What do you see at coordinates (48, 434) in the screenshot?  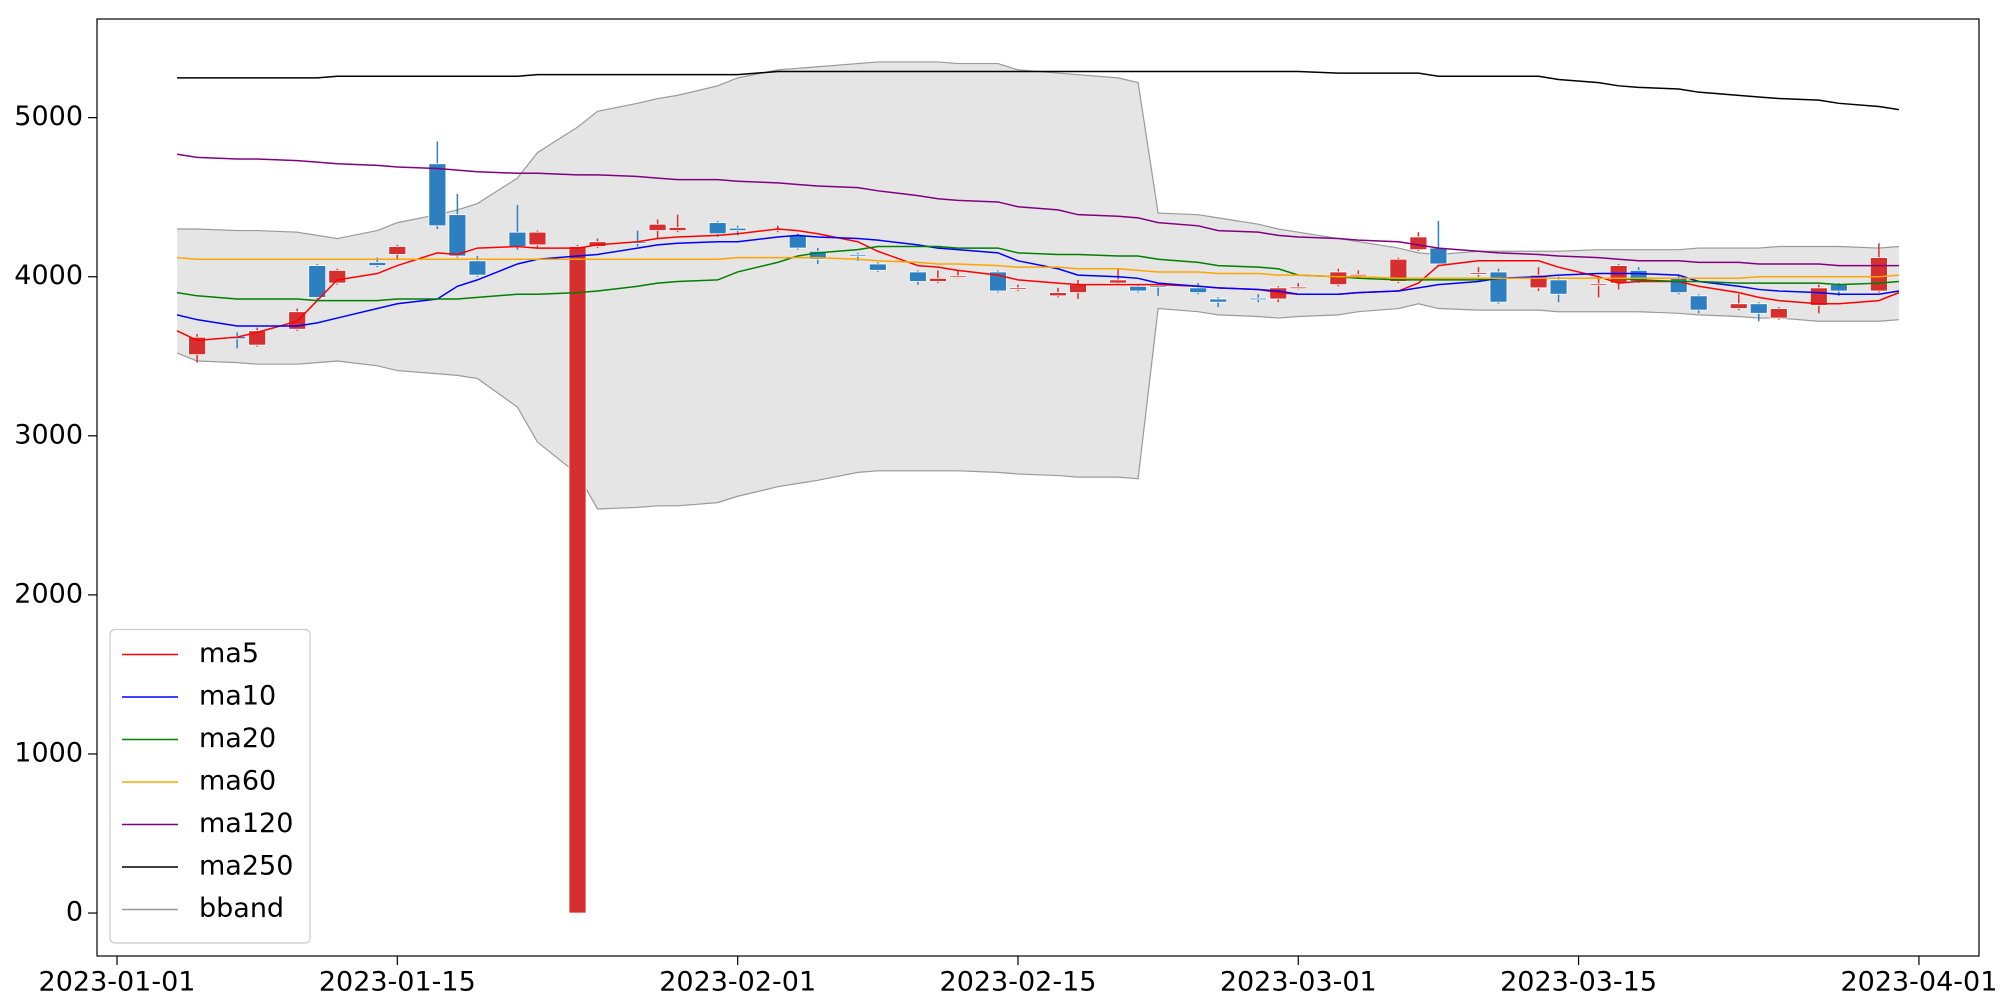 I see `y-tick-label: 3000` at bounding box center [48, 434].